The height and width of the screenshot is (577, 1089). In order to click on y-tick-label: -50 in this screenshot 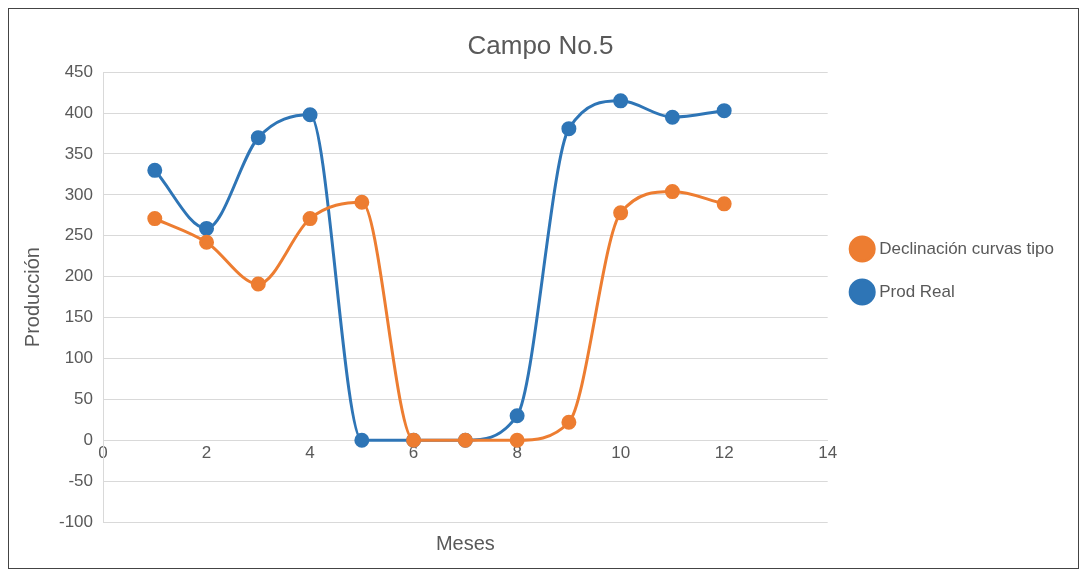, I will do `click(81, 480)`.